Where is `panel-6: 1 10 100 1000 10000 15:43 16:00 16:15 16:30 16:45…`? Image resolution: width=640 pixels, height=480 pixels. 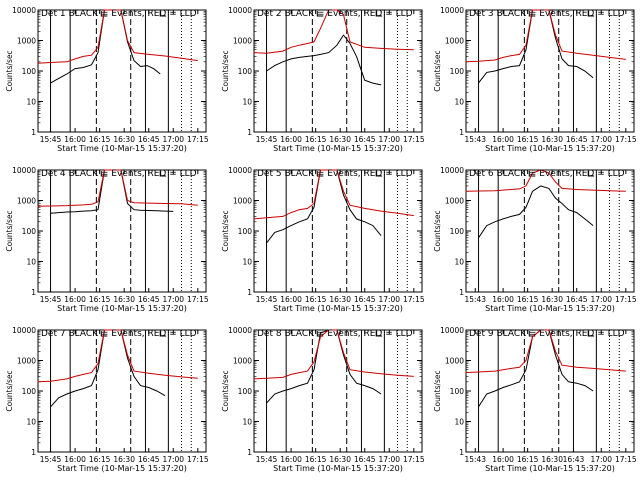
panel-6: 1 10 100 1000 10000 15:43 16:00 16:15 16:30 16:45… is located at coordinates (535, 239).